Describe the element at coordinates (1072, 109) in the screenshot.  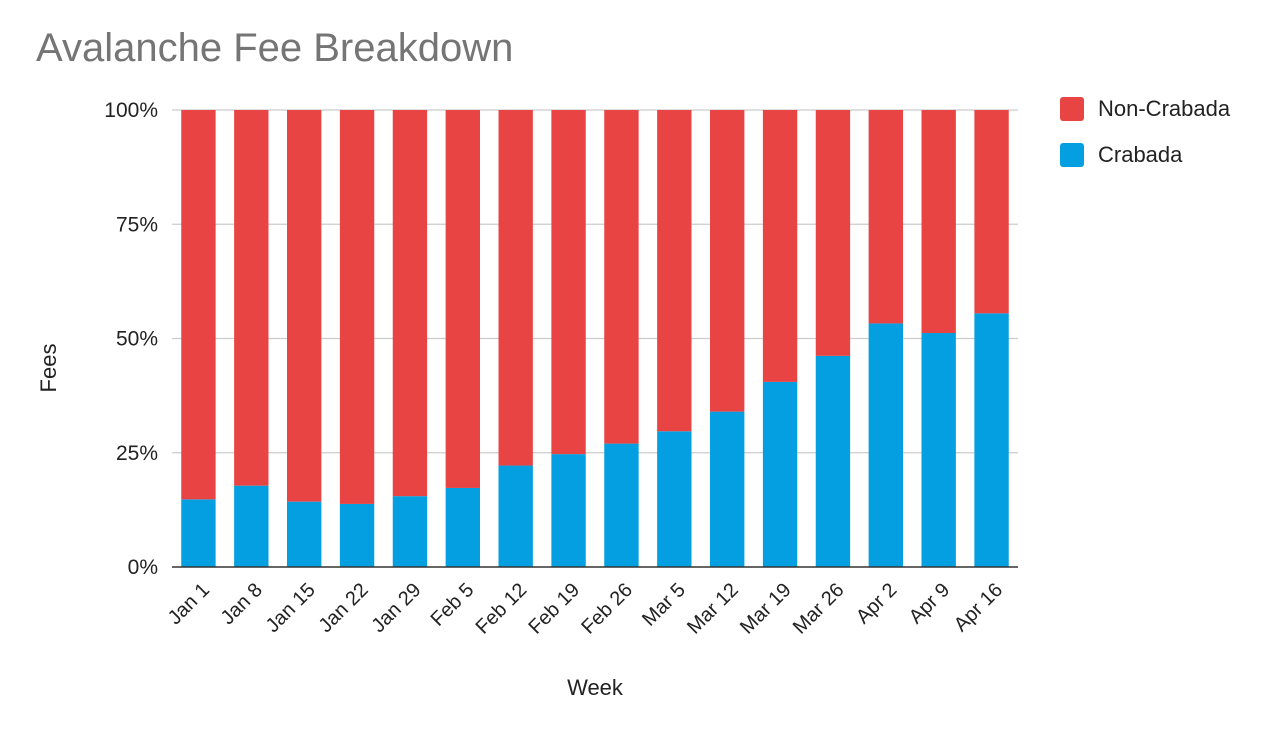
I see `legend-swatch-non-crabada` at that location.